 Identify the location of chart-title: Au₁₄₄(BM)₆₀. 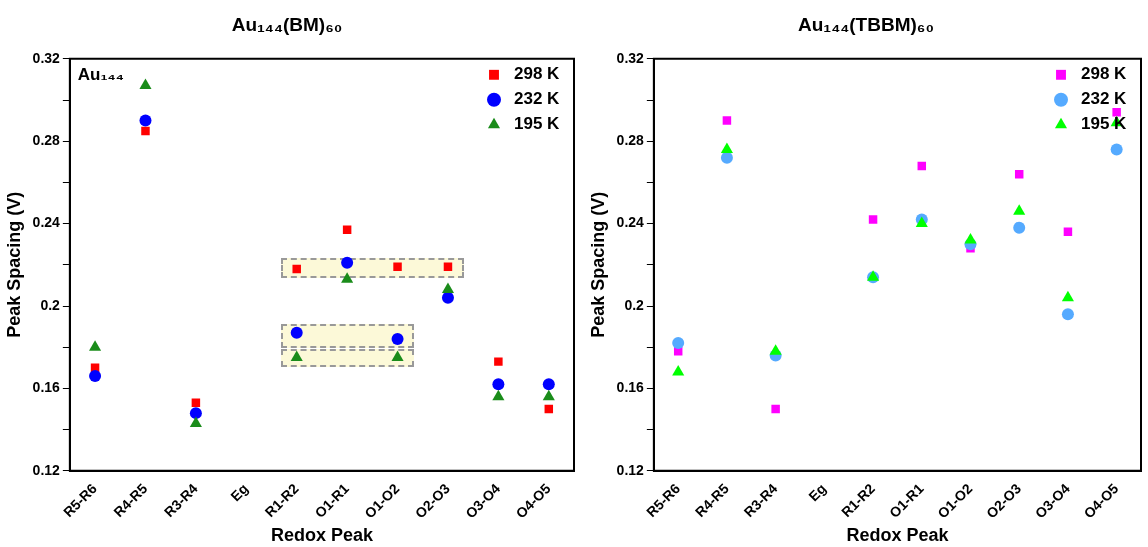
(287, 24).